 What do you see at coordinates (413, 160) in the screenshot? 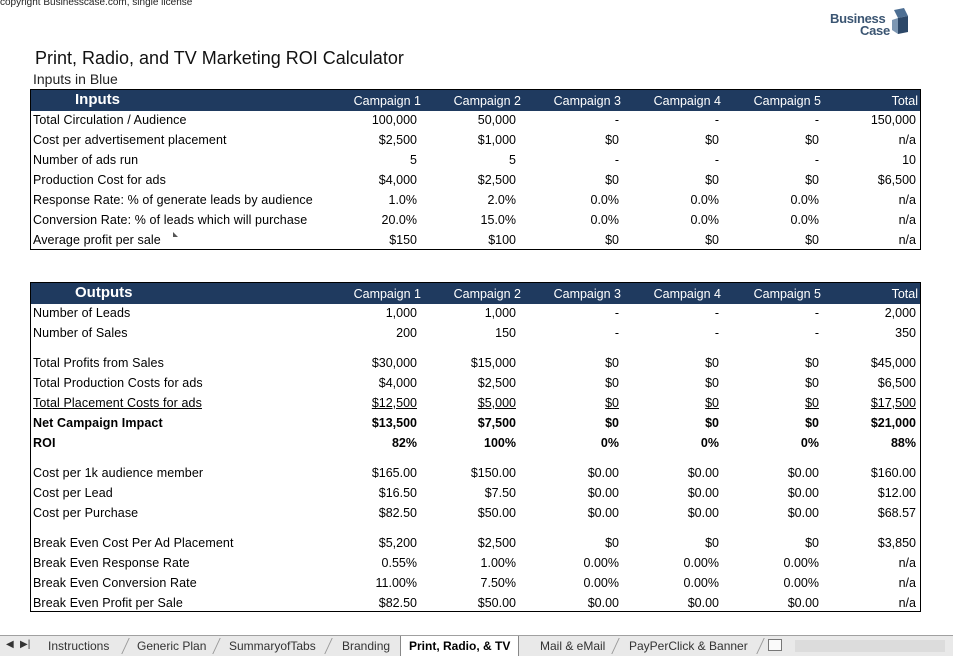
I see `cell-value: 5` at bounding box center [413, 160].